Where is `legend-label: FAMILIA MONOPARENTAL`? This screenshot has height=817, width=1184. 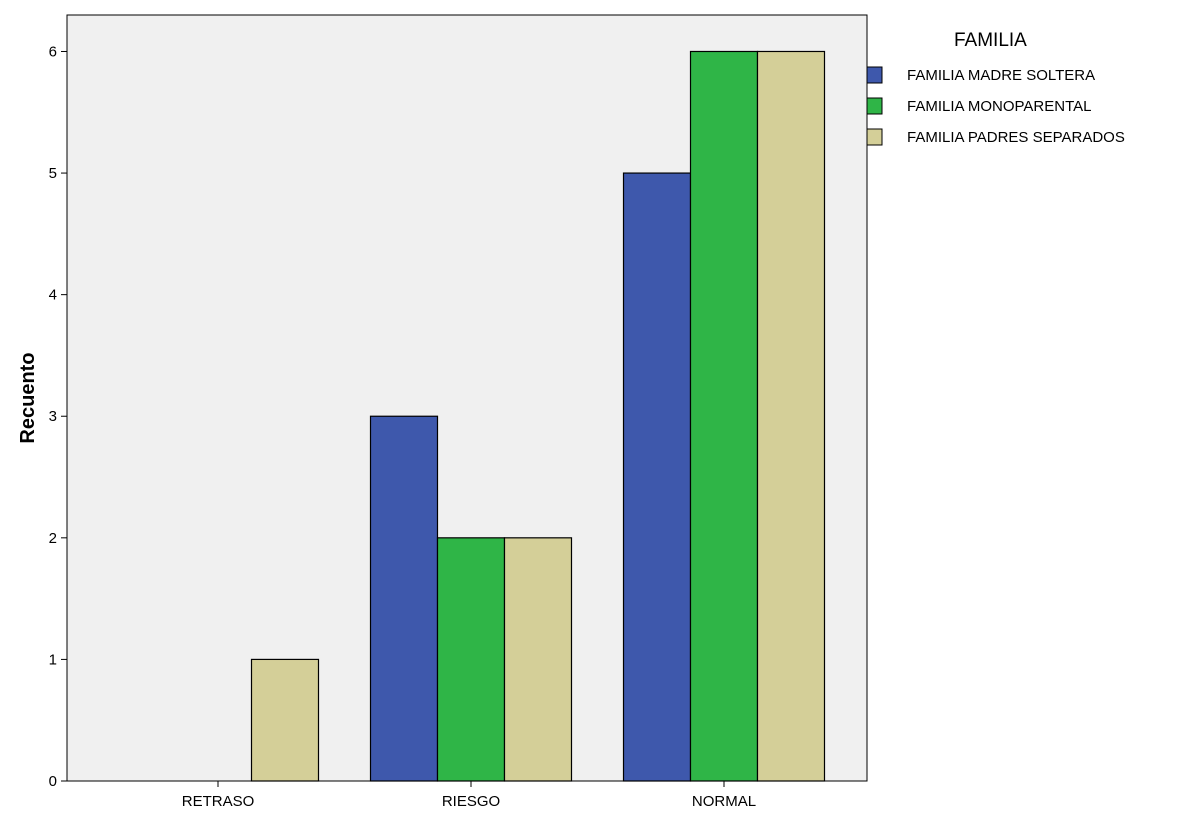
legend-label: FAMILIA MONOPARENTAL is located at coordinates (999, 106).